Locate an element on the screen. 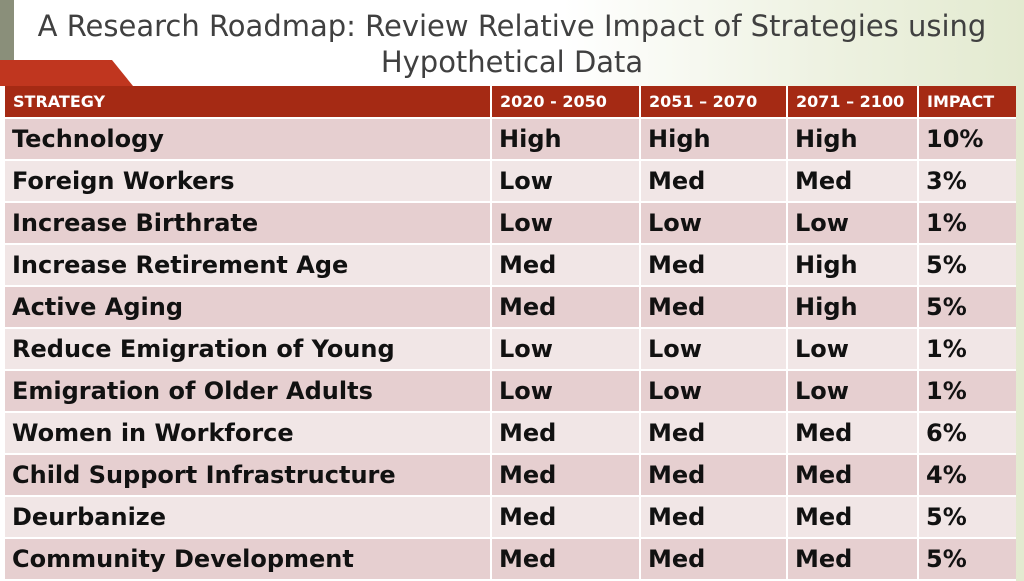 This screenshot has height=581, width=1024. table-row: Child Support Infrastructure Med Med Med 4% is located at coordinates (510, 475).